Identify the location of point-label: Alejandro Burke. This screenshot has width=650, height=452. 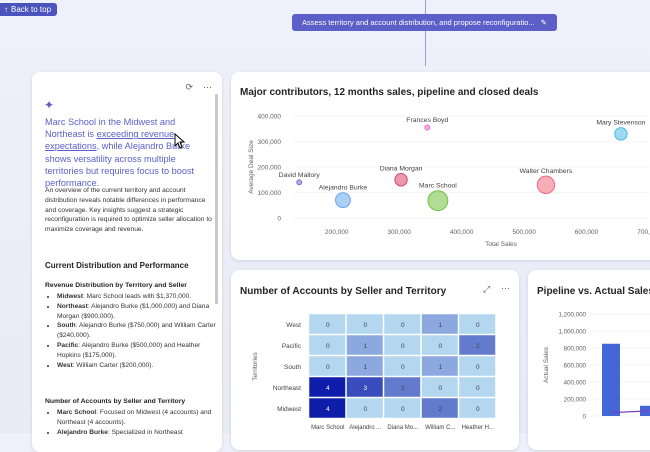
(343, 188).